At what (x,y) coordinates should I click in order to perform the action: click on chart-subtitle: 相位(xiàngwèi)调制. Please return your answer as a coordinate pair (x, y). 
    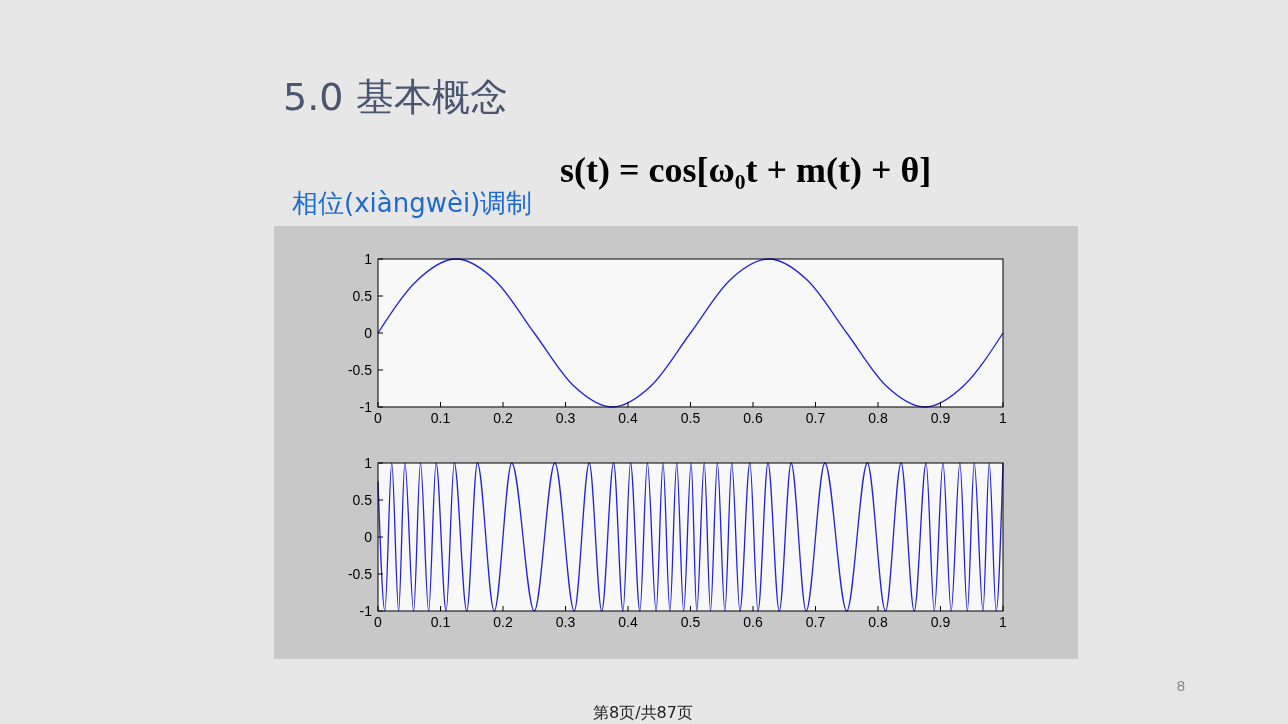
    Looking at the image, I should click on (412, 203).